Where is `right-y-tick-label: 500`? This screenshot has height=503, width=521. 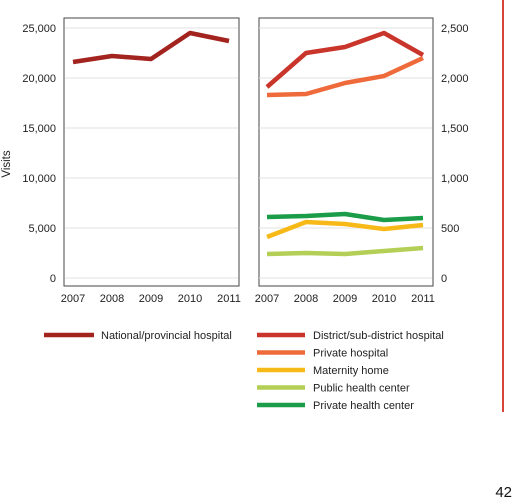 right-y-tick-label: 500 is located at coordinates (450, 229).